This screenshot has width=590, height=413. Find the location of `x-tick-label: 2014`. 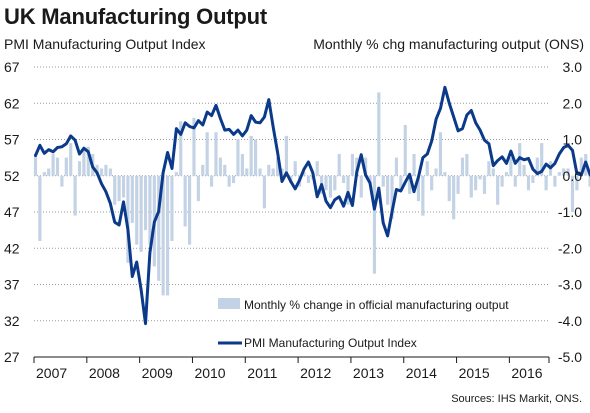

x-tick-label: 2014 is located at coordinates (421, 373).